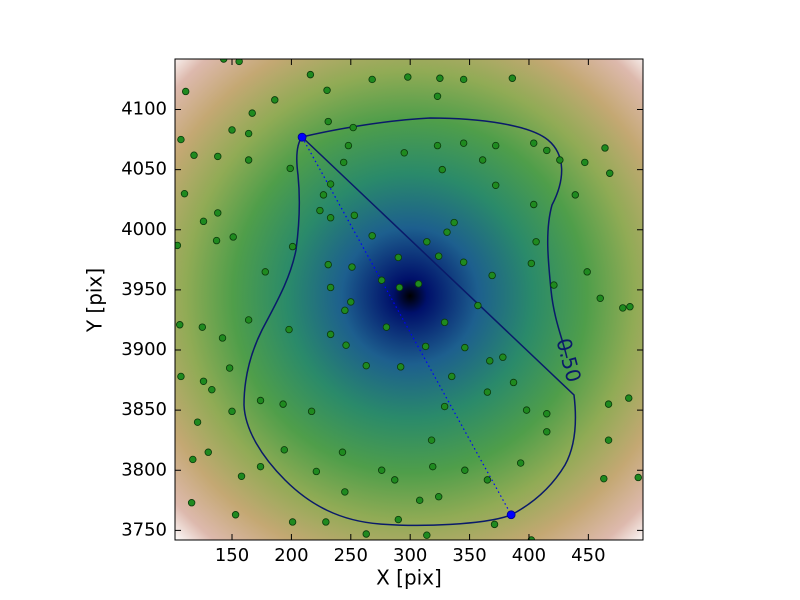 The width and height of the screenshot is (800, 600). What do you see at coordinates (144, 169) in the screenshot?
I see `y-tick-label: 4050` at bounding box center [144, 169].